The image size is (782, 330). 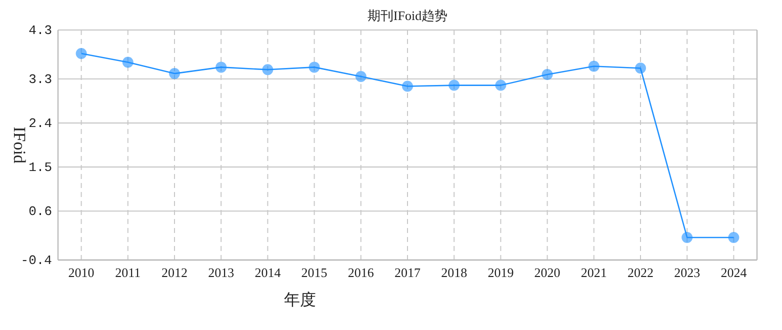 What do you see at coordinates (501, 272) in the screenshot?
I see `x-tick-label: 2019` at bounding box center [501, 272].